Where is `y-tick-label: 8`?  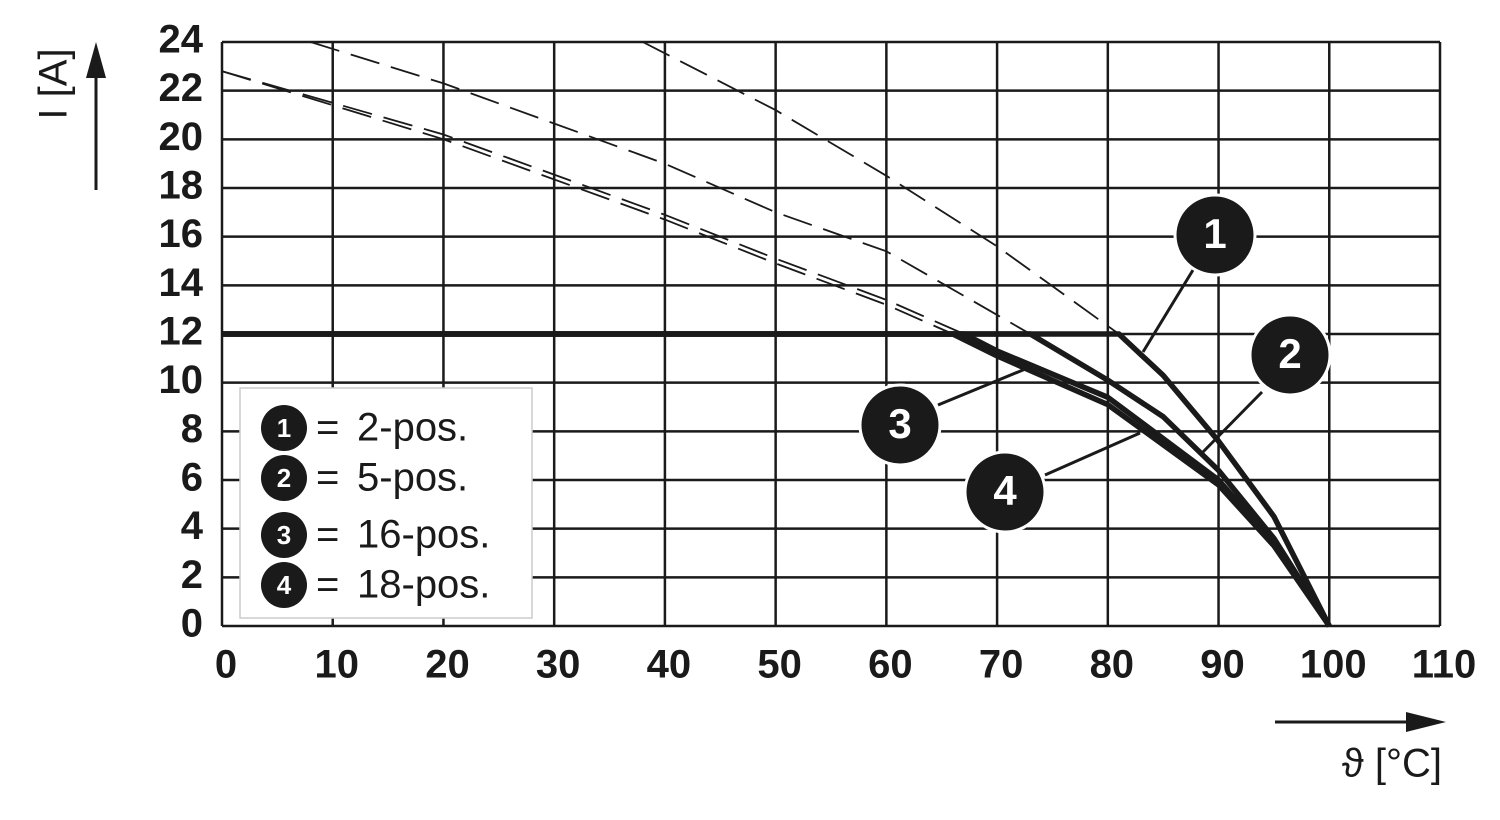 y-tick-label: 8 is located at coordinates (192, 429).